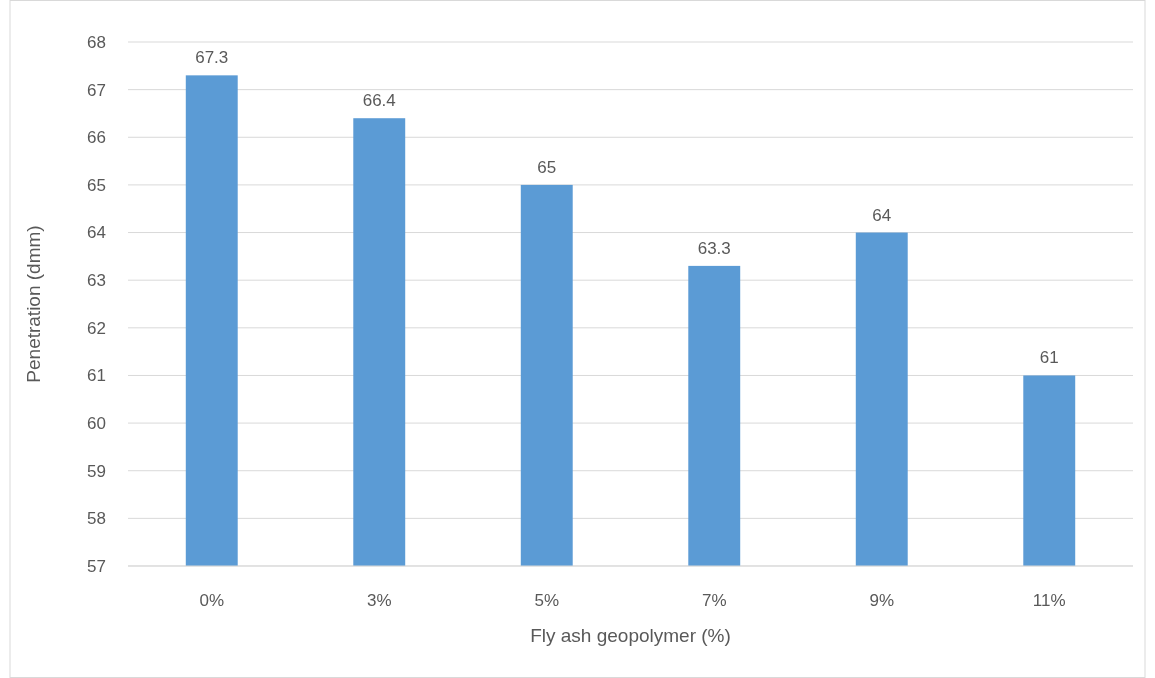 The image size is (1155, 678). What do you see at coordinates (96, 328) in the screenshot?
I see `y-tick-label: 62` at bounding box center [96, 328].